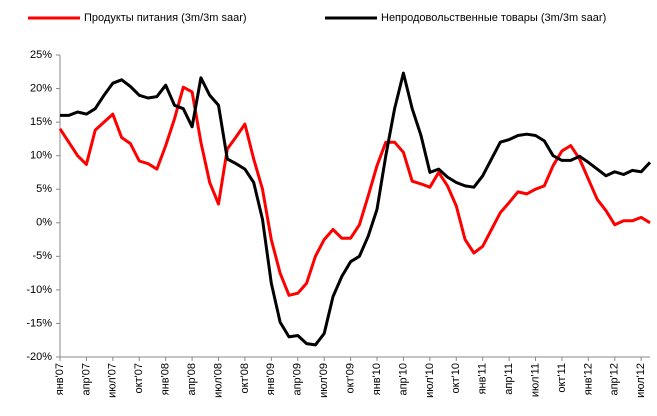 This screenshot has width=657, height=416. I want to click on x-tick-label: янв'07, so click(60, 379).